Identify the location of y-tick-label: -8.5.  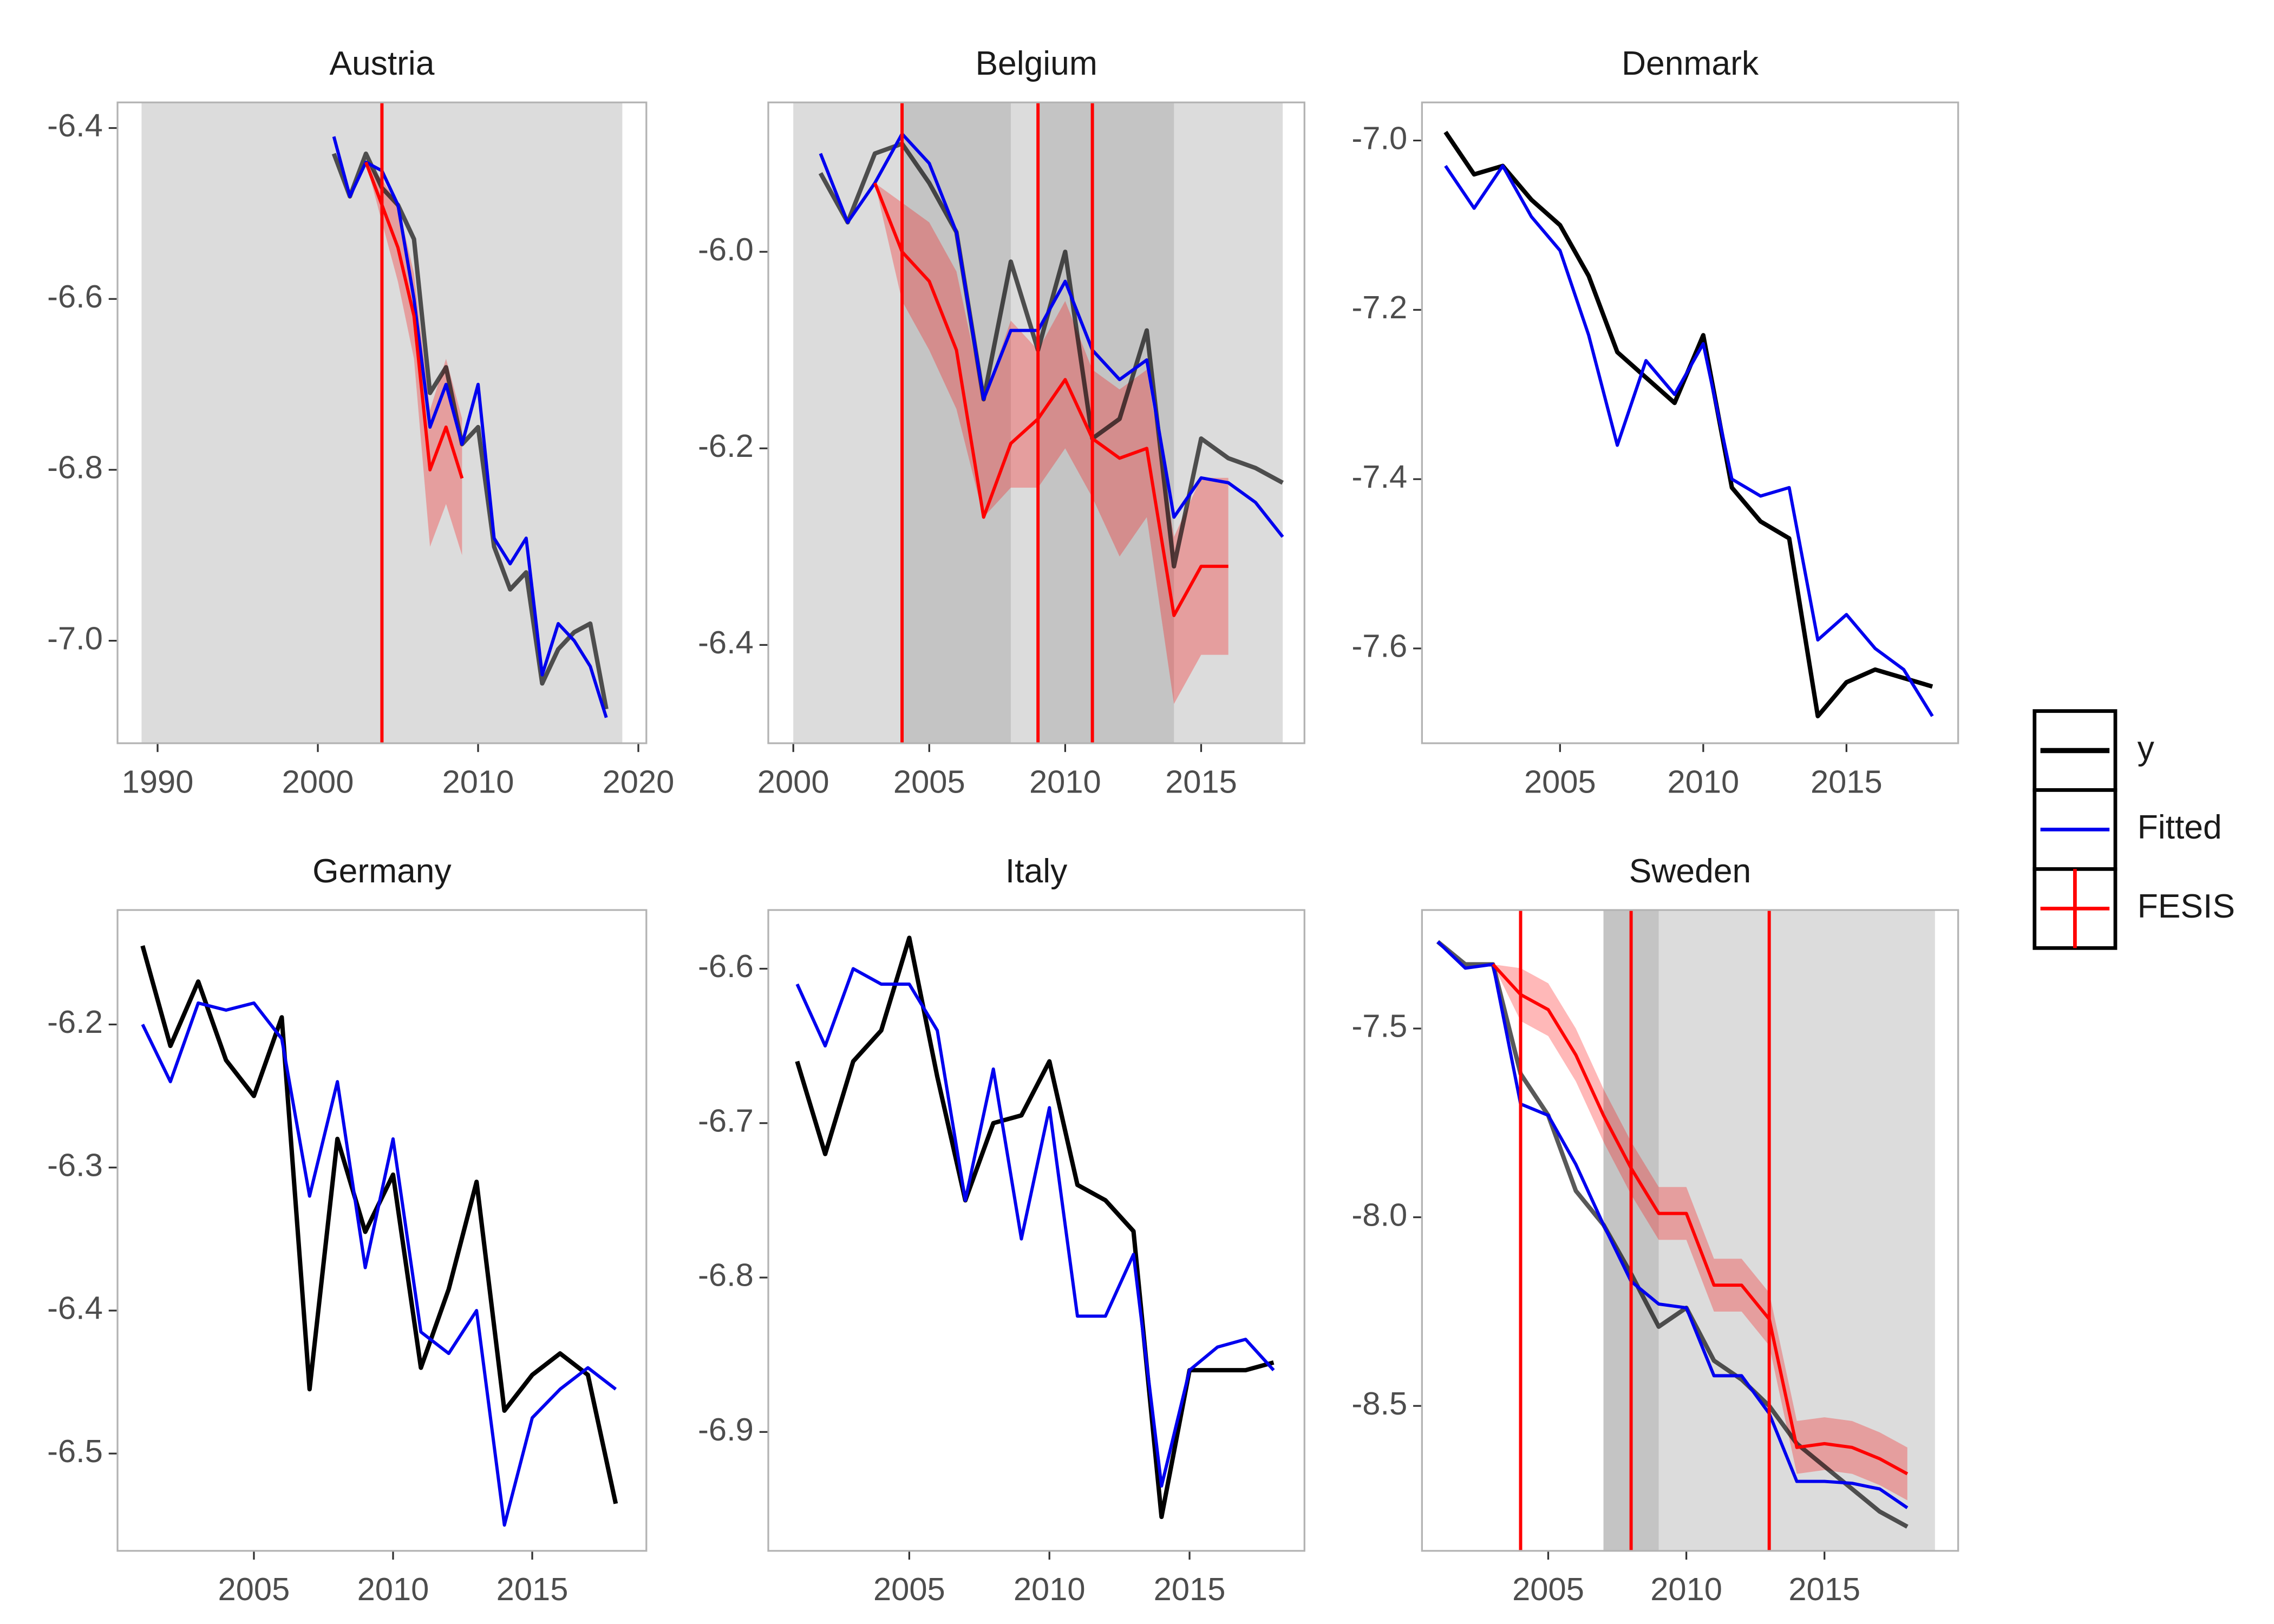
(1379, 1404).